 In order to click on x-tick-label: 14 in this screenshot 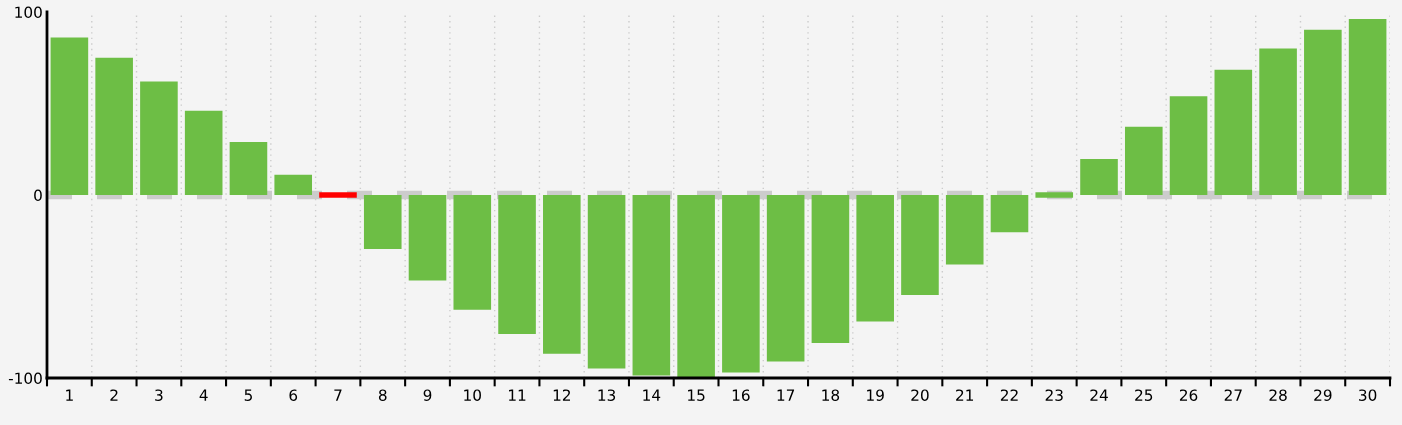, I will do `click(652, 395)`.